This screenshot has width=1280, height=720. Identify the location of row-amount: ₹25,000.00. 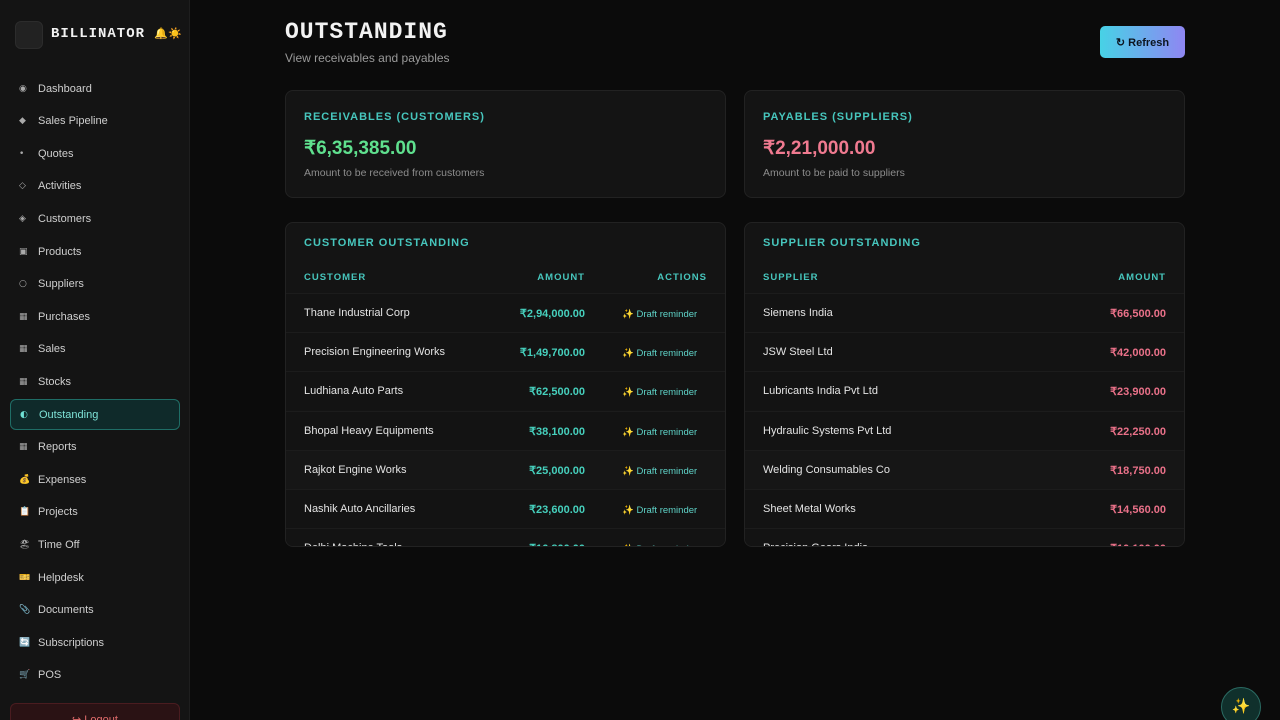
(557, 470).